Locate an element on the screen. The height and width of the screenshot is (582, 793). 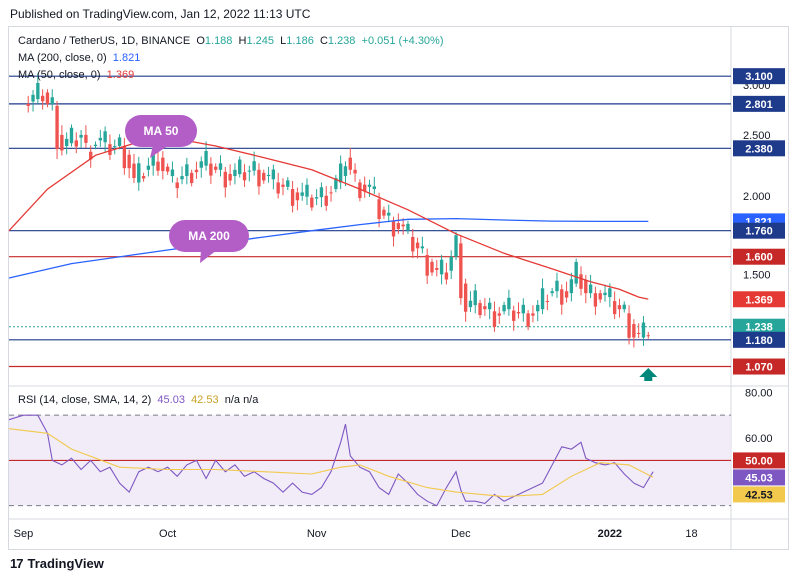
ma50-callout-pointer is located at coordinates (159, 151).